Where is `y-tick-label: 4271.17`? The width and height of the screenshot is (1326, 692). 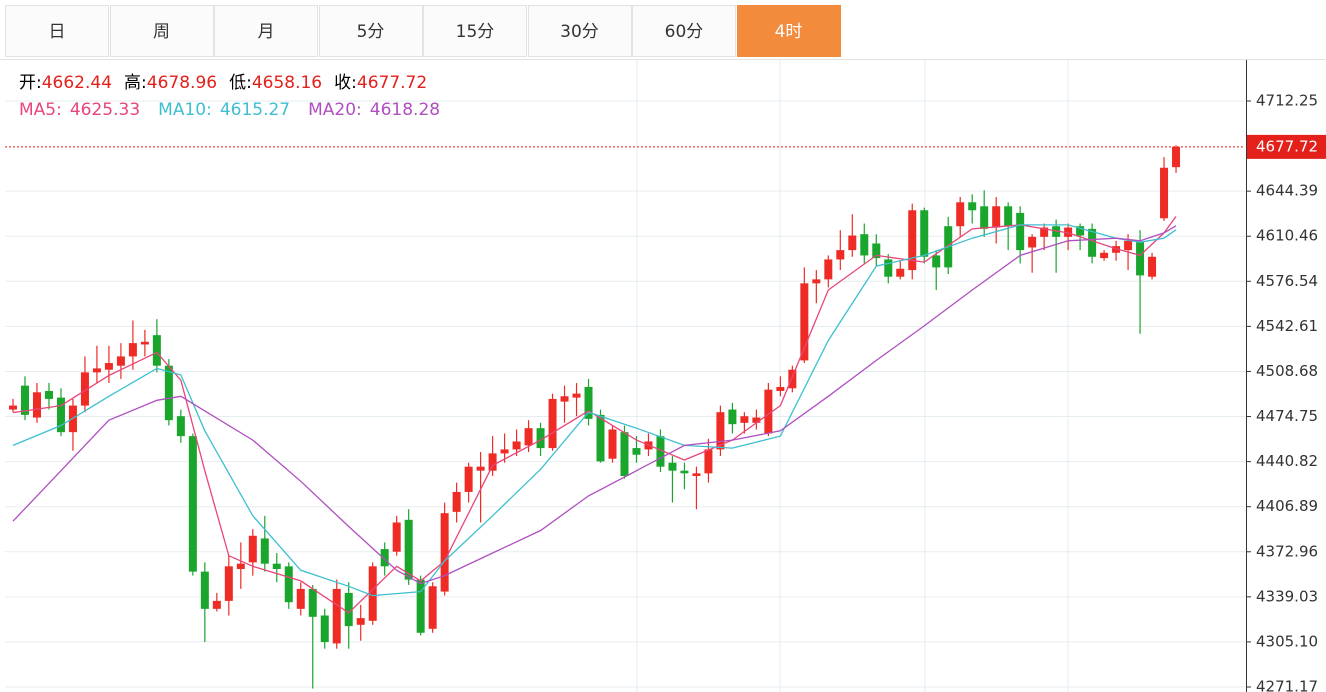
y-tick-label: 4271.17 is located at coordinates (1287, 685).